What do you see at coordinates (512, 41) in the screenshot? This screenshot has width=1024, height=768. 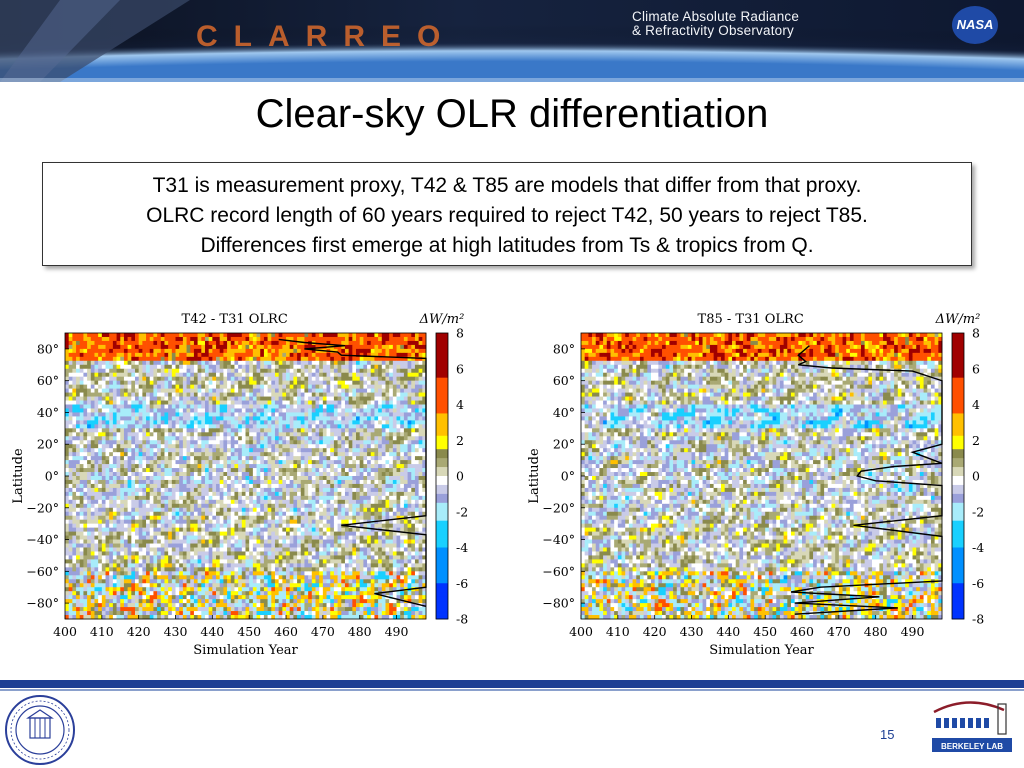 I see `banner-background` at bounding box center [512, 41].